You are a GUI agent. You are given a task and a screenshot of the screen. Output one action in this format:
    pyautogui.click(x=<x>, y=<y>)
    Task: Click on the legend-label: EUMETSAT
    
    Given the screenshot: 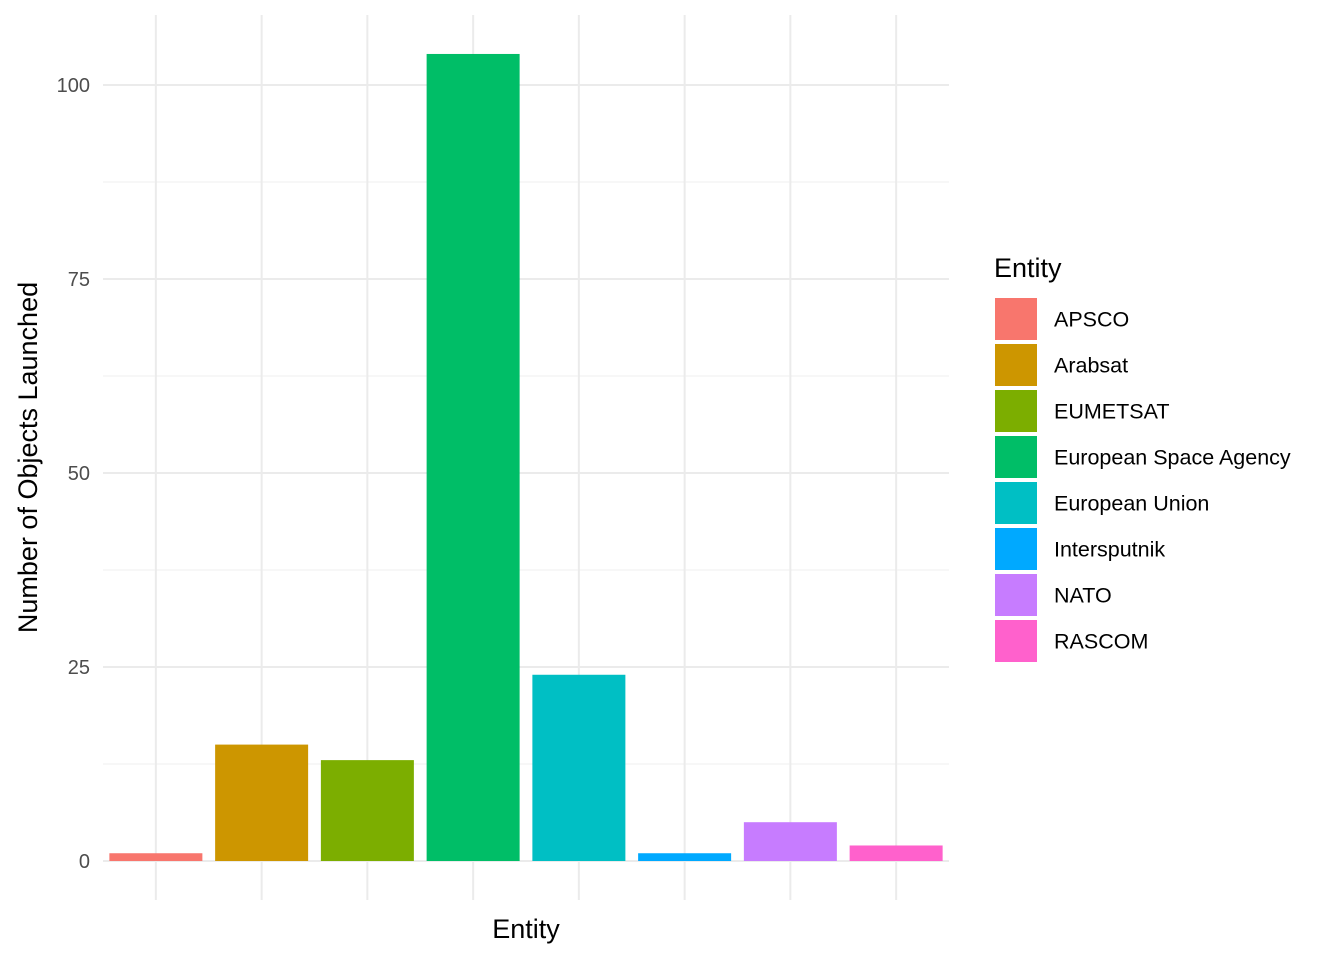 What is the action you would take?
    pyautogui.click(x=1111, y=412)
    